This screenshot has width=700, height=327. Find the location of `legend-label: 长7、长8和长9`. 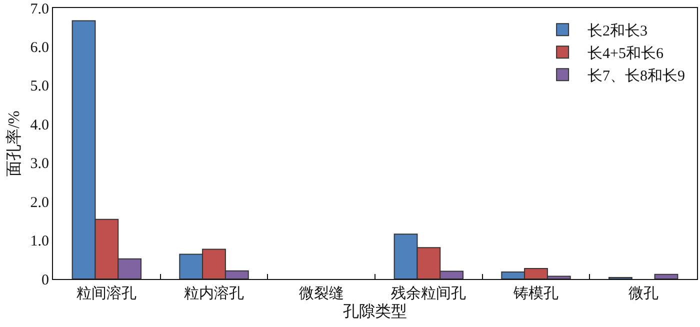

legend-label: 长7、长8和长9 is located at coordinates (637, 76).